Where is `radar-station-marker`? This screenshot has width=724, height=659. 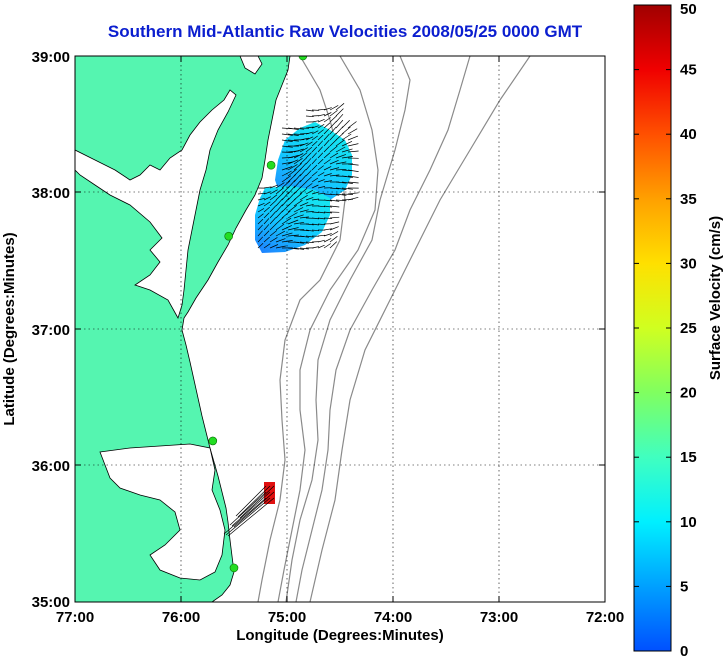
radar-station-marker is located at coordinates (228, 236).